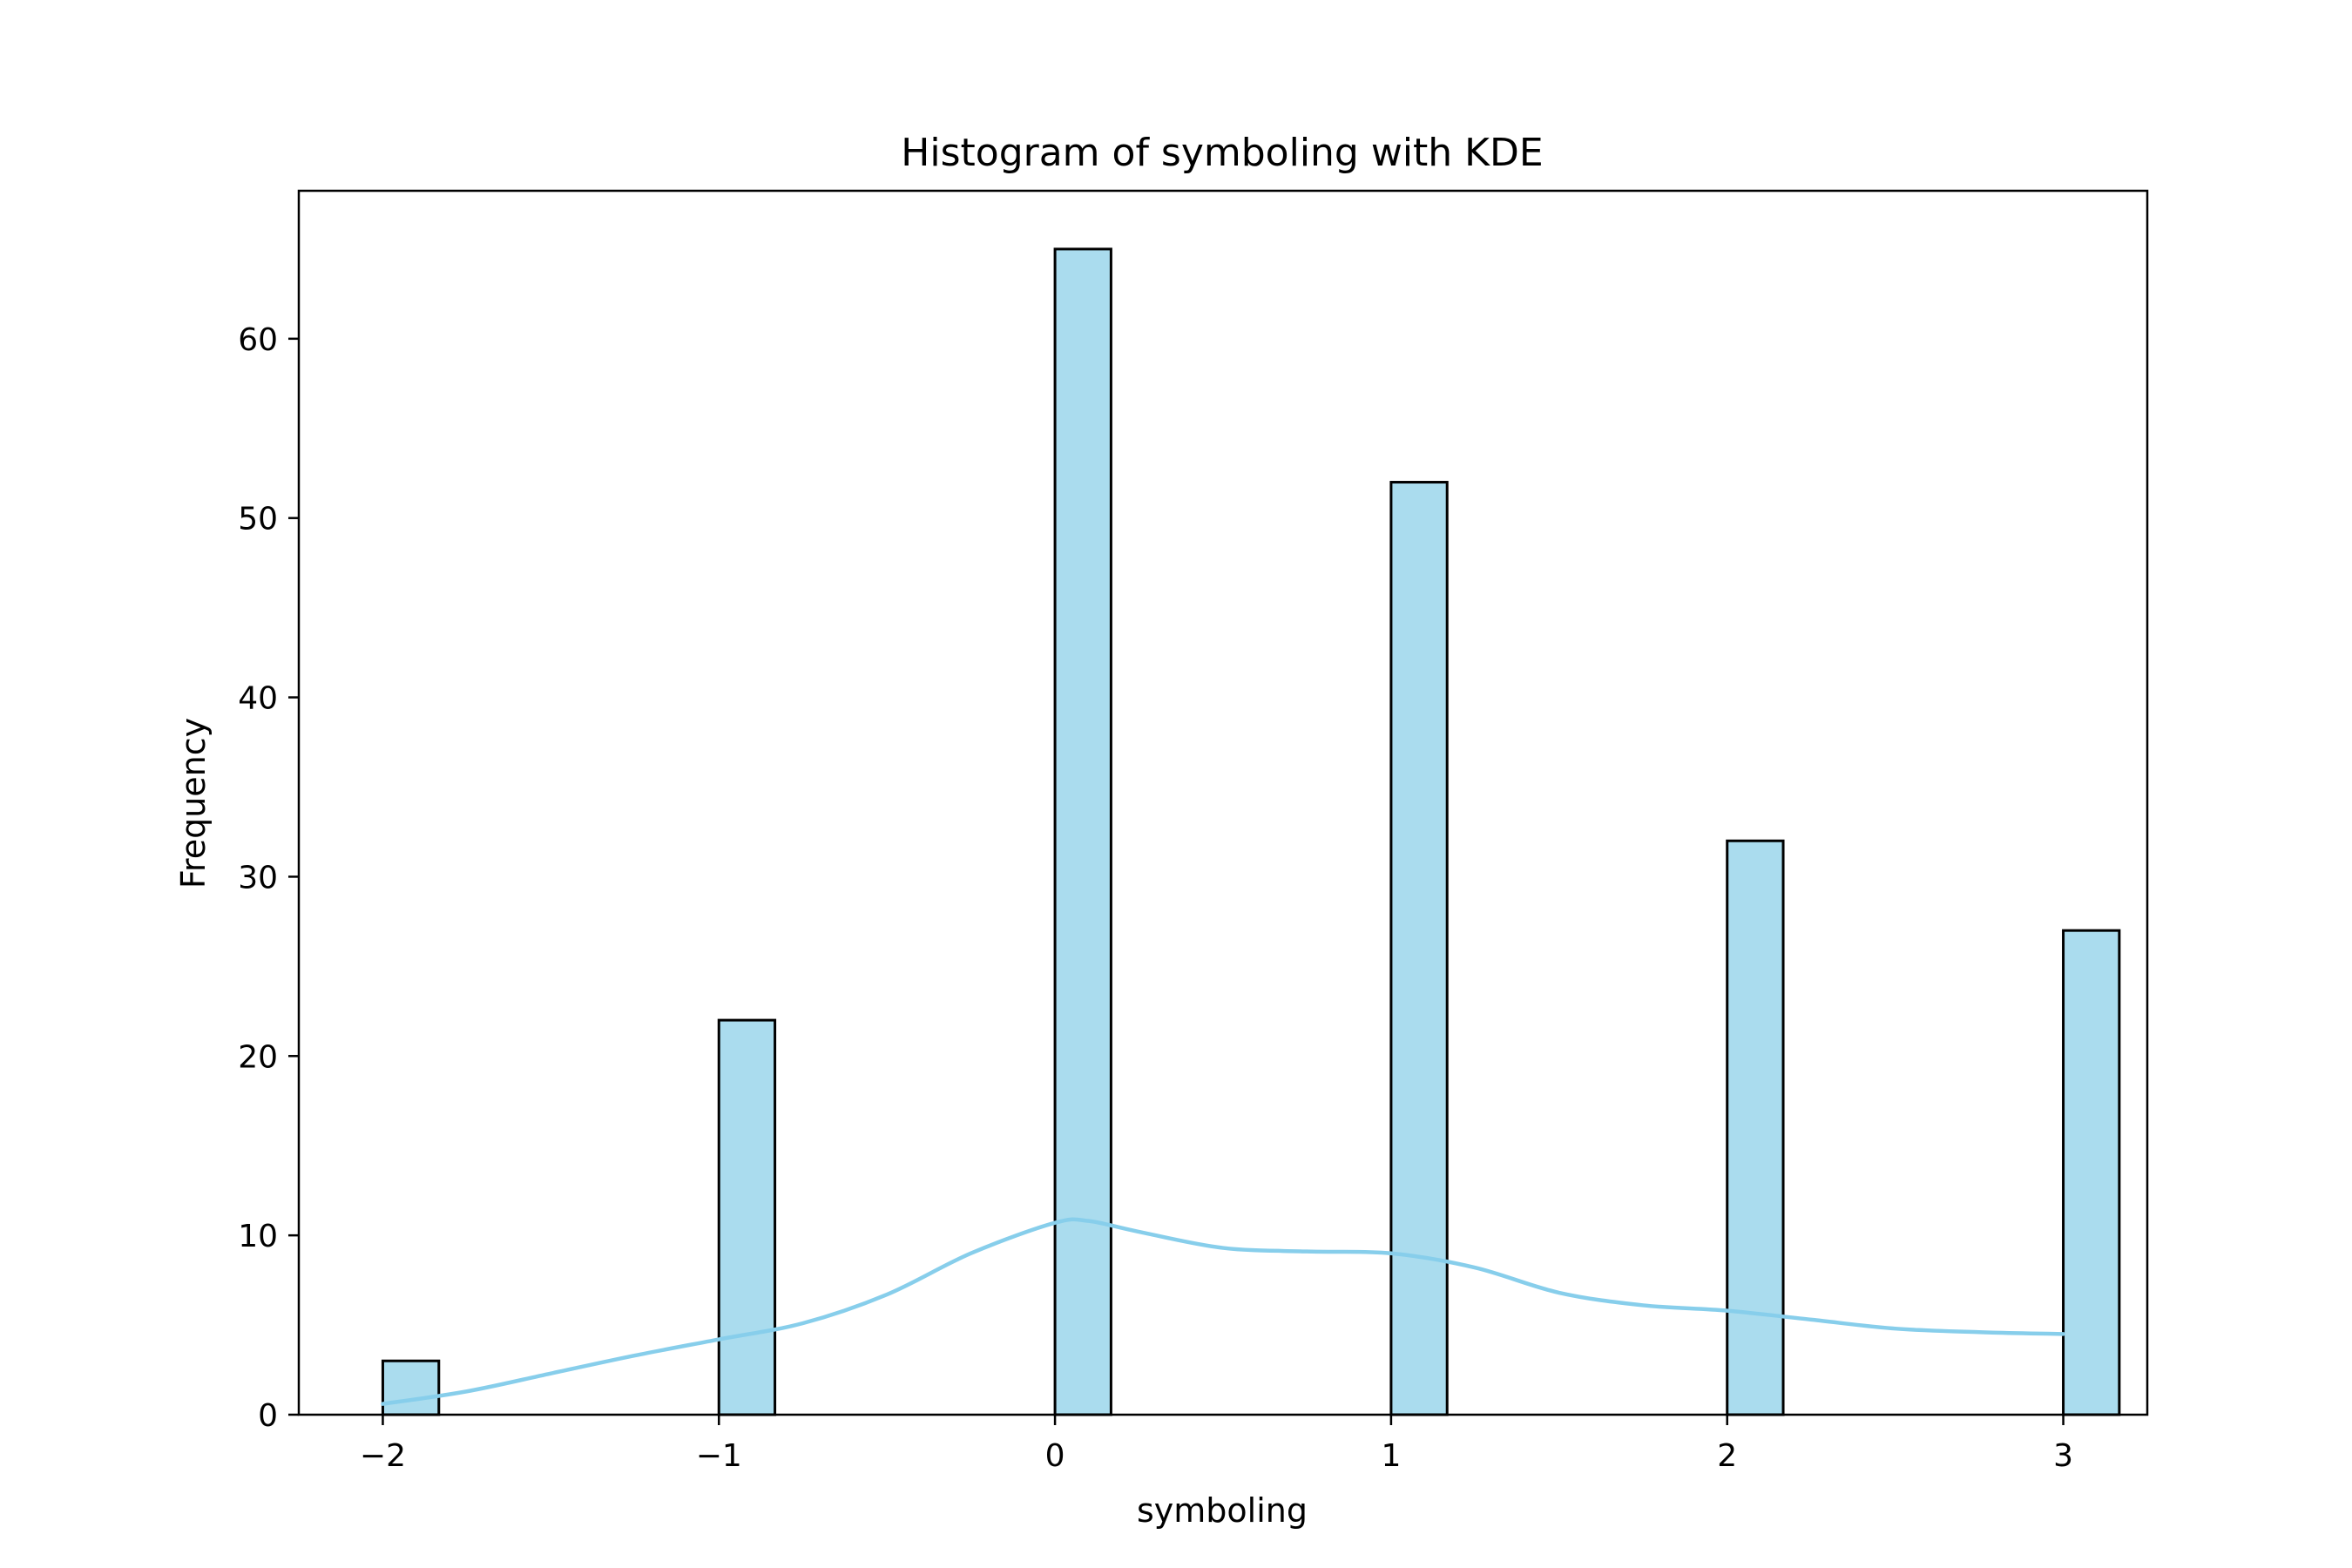 Image resolution: width=2352 pixels, height=1568 pixels. I want to click on x-tick-label: 0, so click(1055, 1456).